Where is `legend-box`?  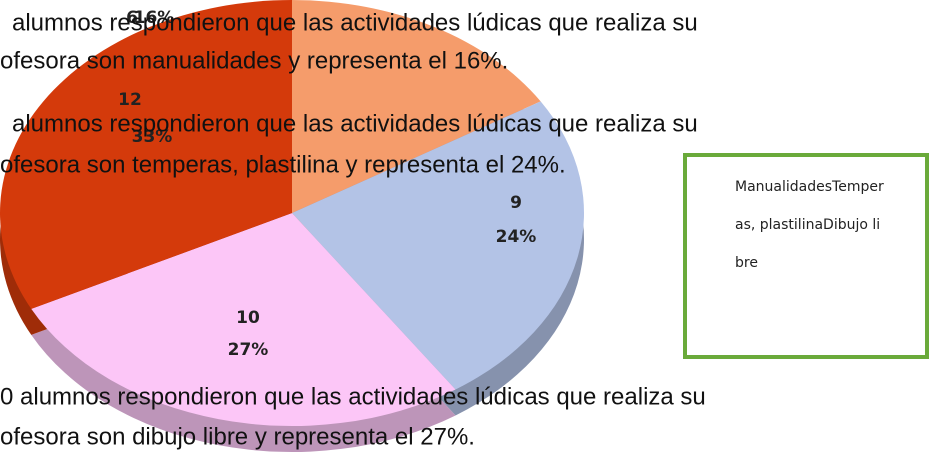
legend-box is located at coordinates (806, 256).